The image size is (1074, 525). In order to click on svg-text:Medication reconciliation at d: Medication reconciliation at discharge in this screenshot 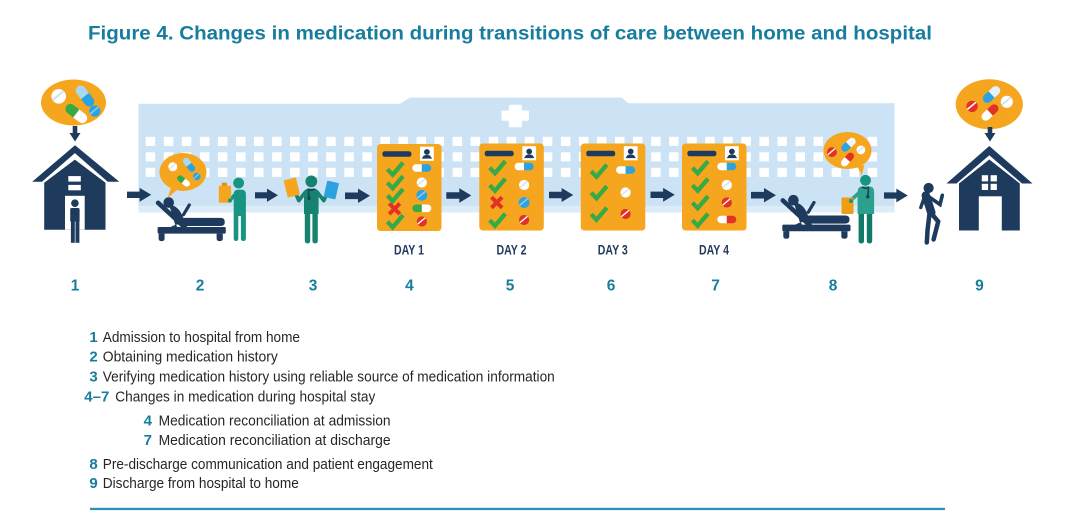, I will do `click(275, 440)`.